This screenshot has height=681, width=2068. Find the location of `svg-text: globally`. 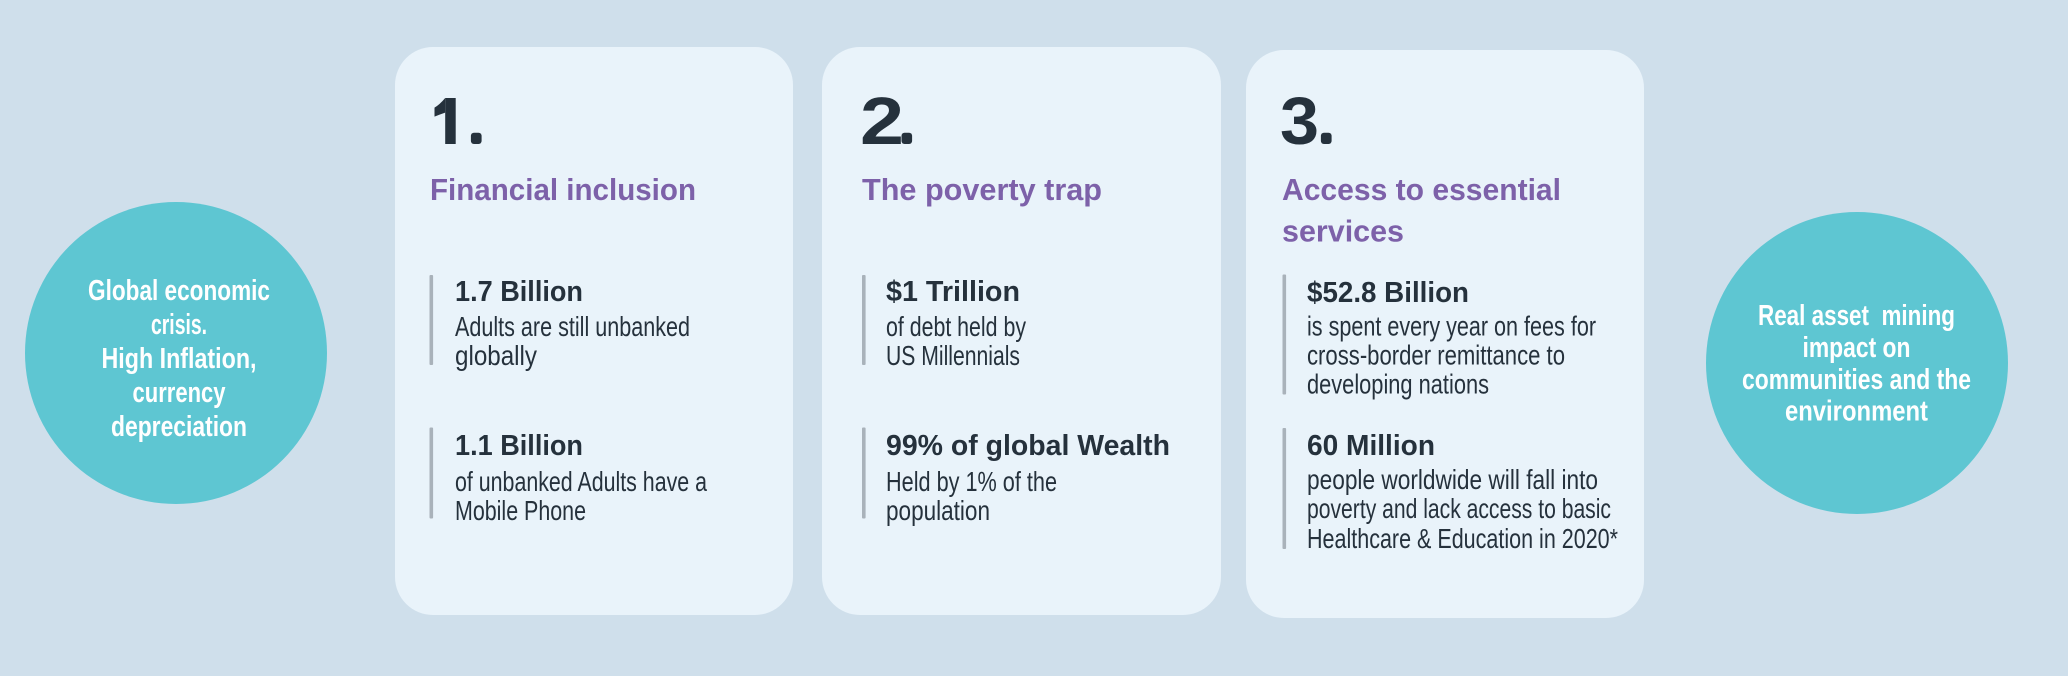

svg-text: globally is located at coordinates (496, 355).